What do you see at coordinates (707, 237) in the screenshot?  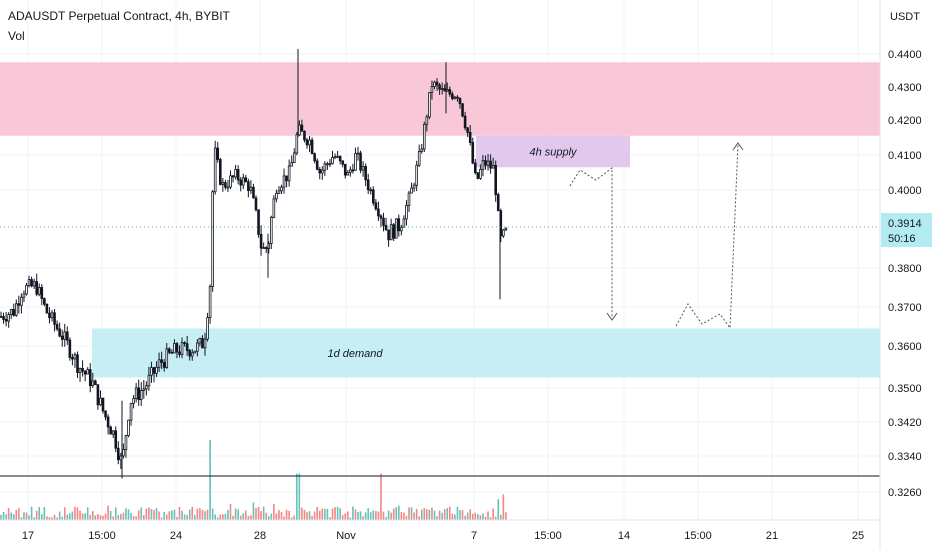 I see `projection-path` at bounding box center [707, 237].